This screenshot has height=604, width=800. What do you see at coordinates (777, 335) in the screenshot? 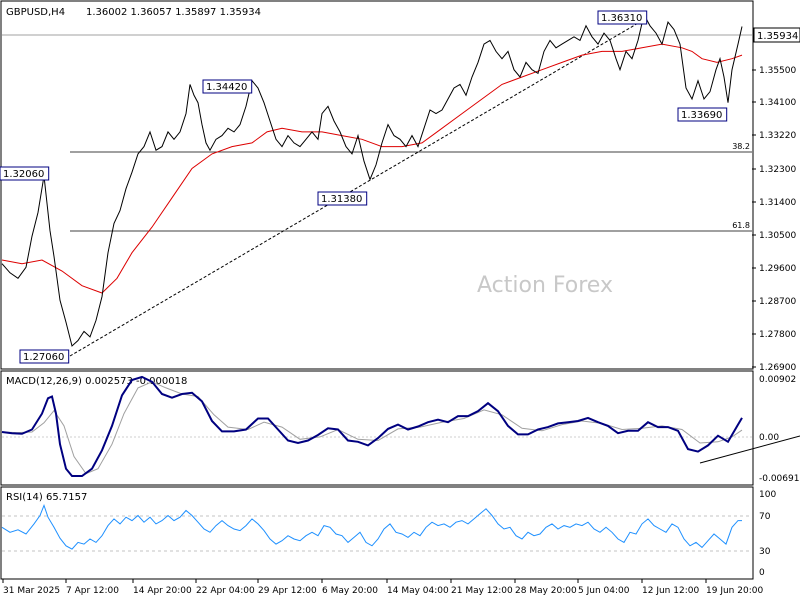
I see `price-tick-label: 1.27800` at bounding box center [777, 335].